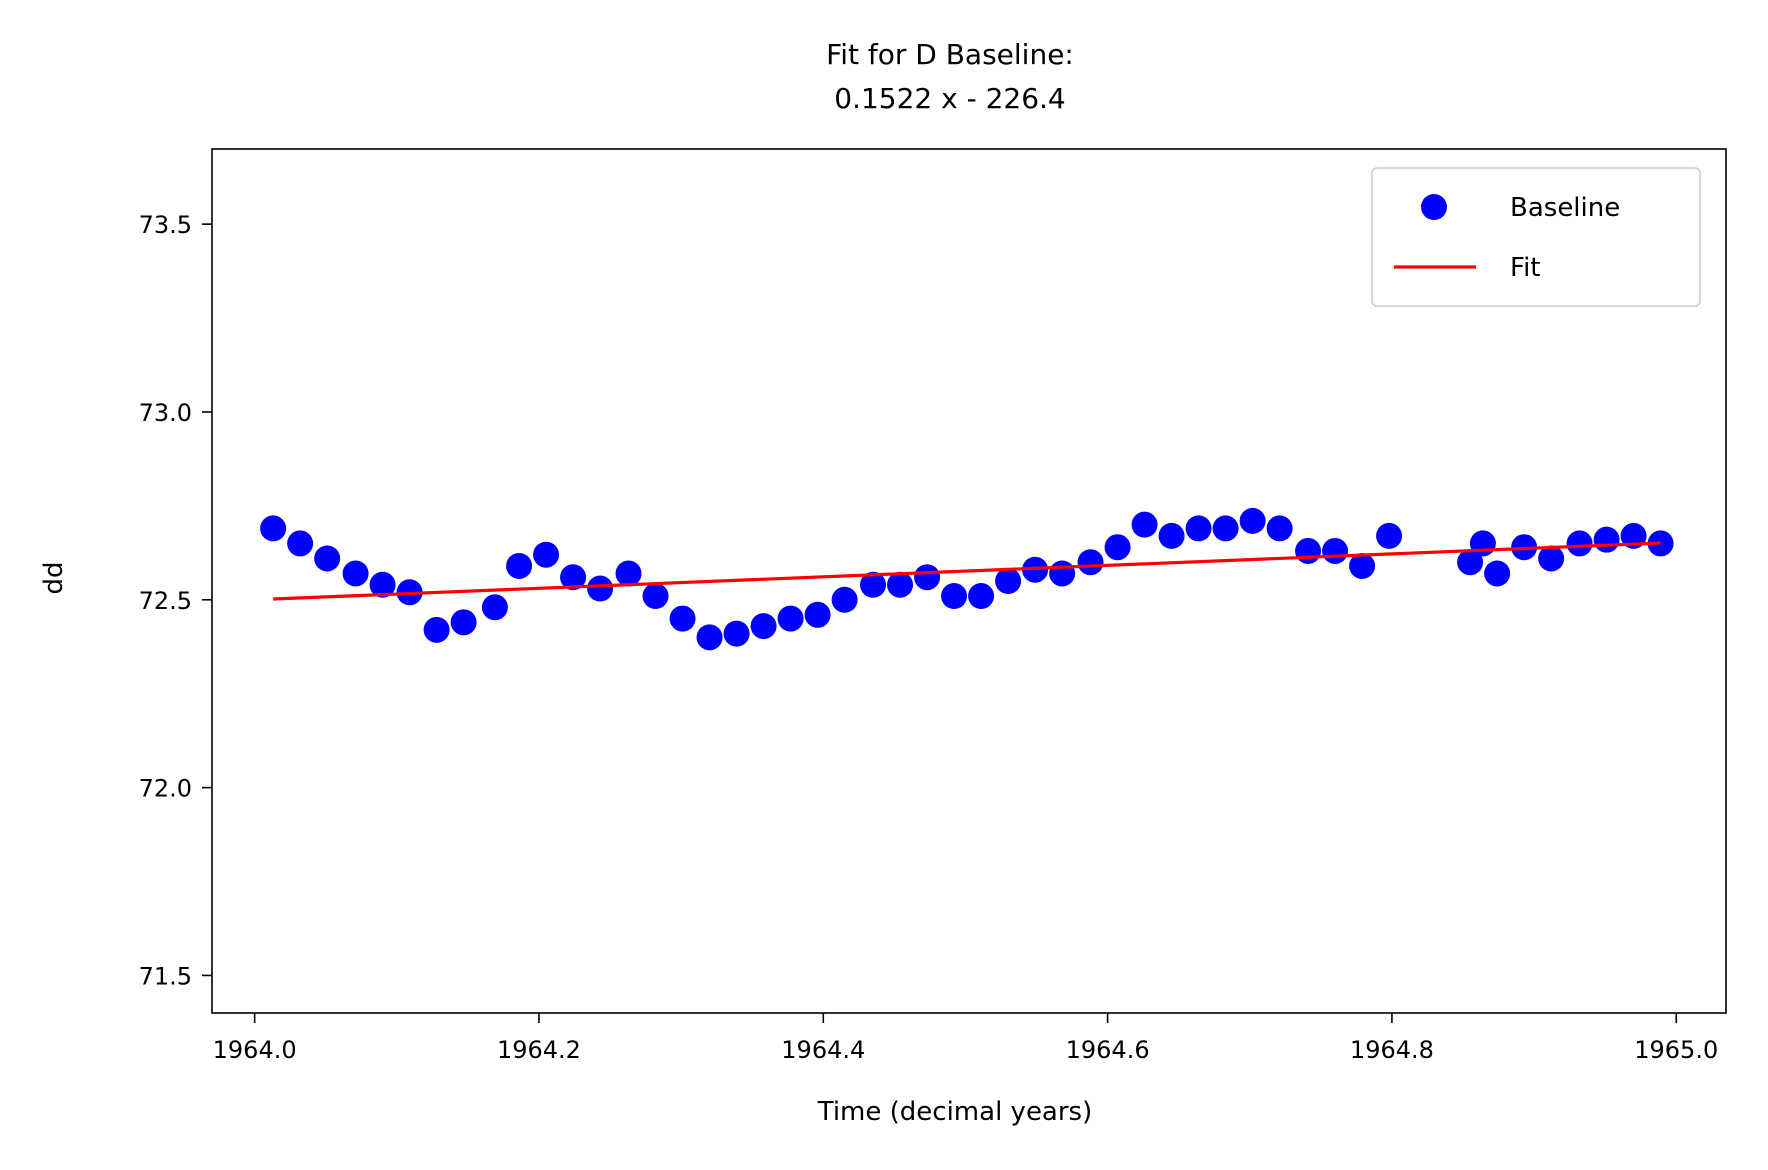  I want to click on x-axis-label: Time (decimal years), so click(955, 1112).